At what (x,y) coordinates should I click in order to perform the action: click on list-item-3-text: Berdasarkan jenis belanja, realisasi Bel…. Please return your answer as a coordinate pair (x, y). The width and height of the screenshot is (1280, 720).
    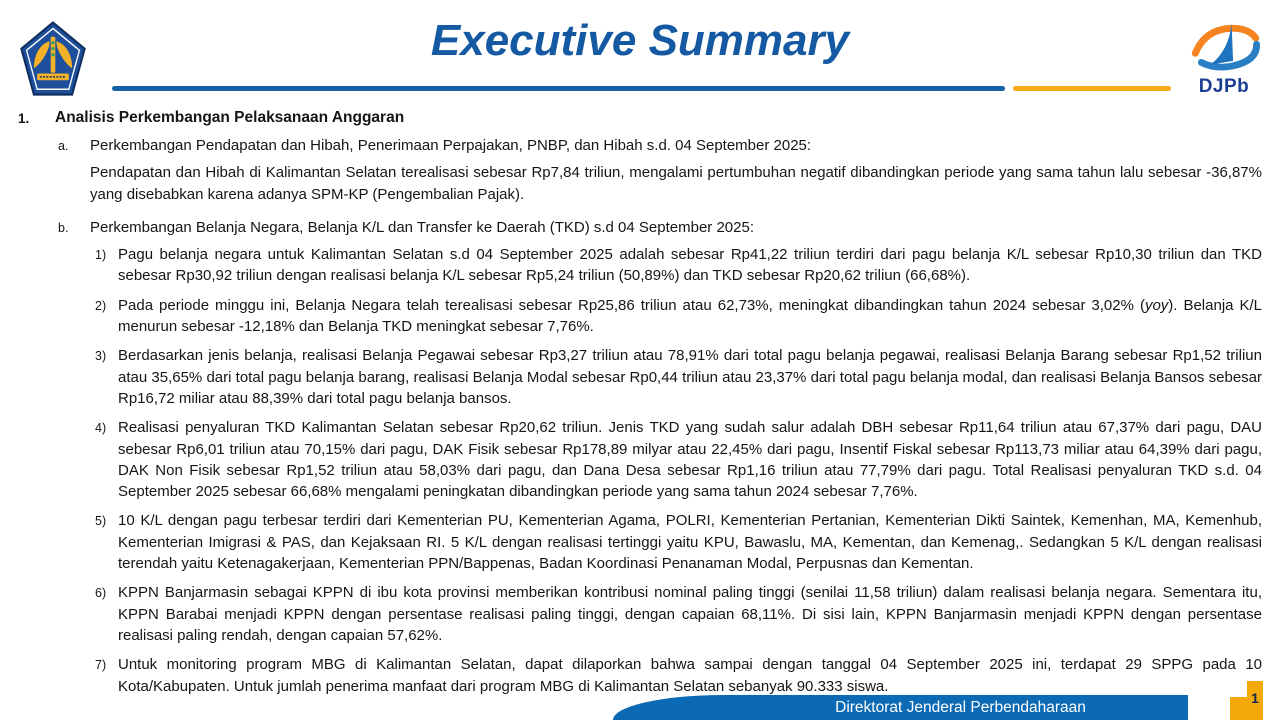
    Looking at the image, I should click on (690, 377).